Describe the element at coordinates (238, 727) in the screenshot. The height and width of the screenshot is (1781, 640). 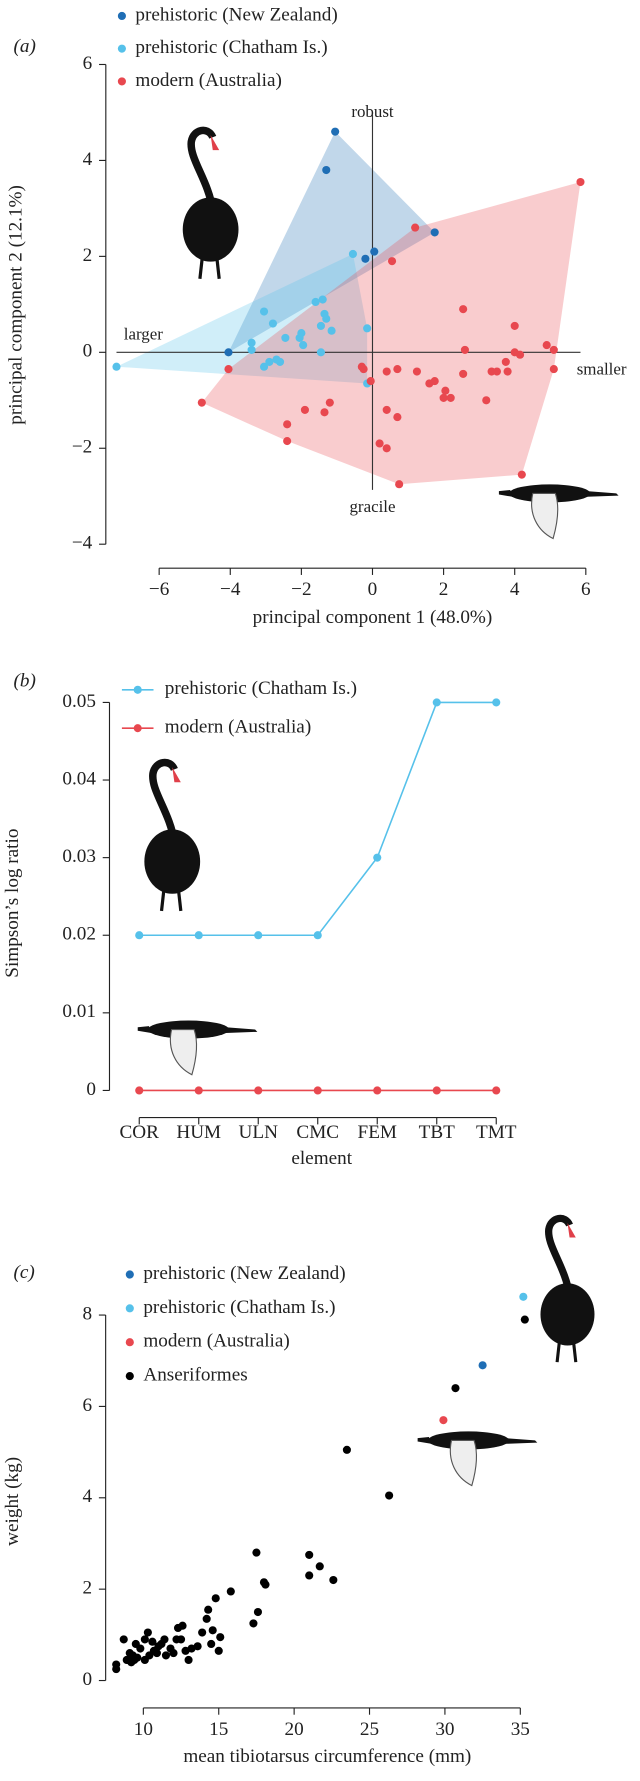
I see `legend-label: modern (Australia)` at that location.